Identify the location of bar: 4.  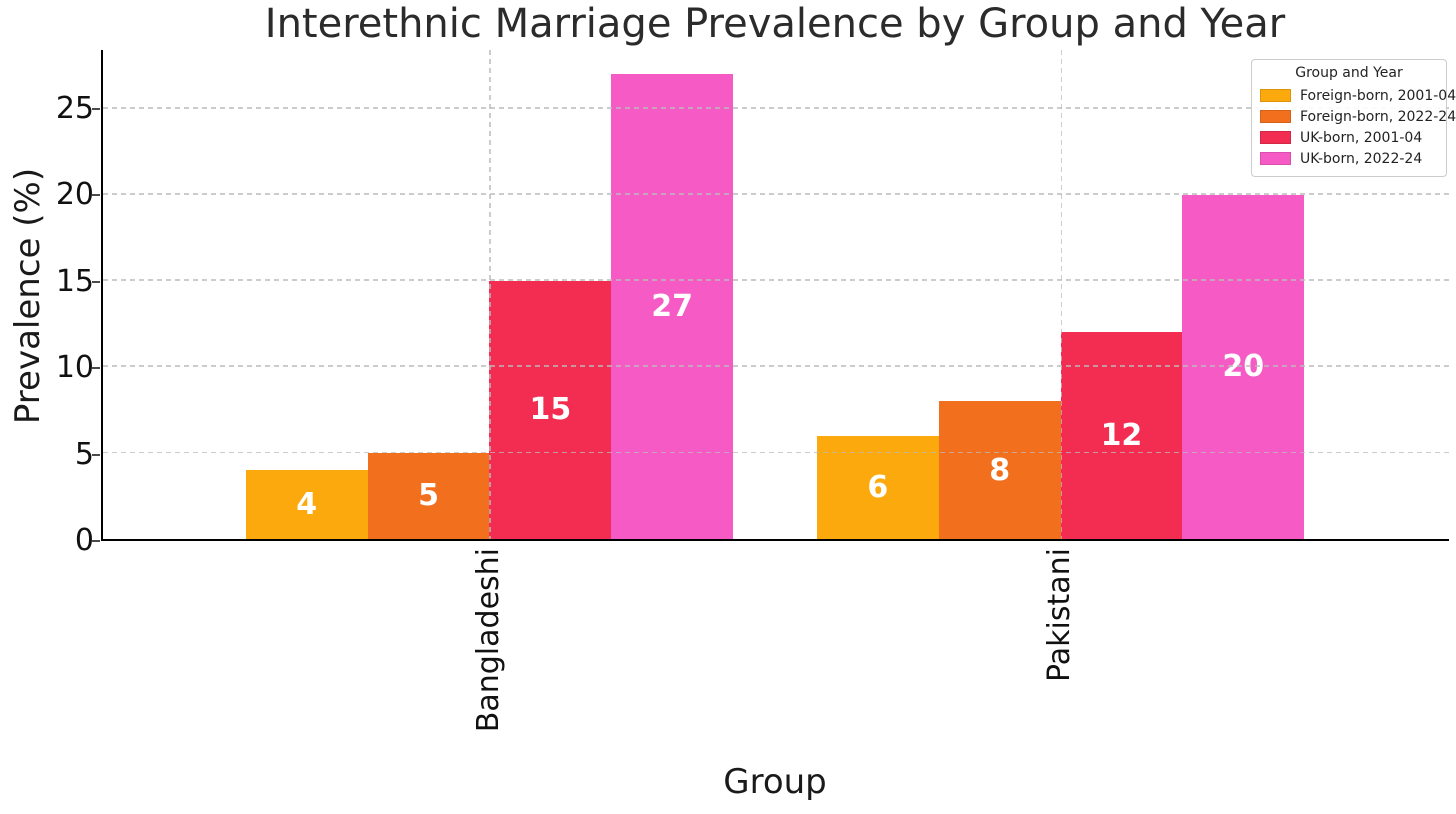
(306, 504).